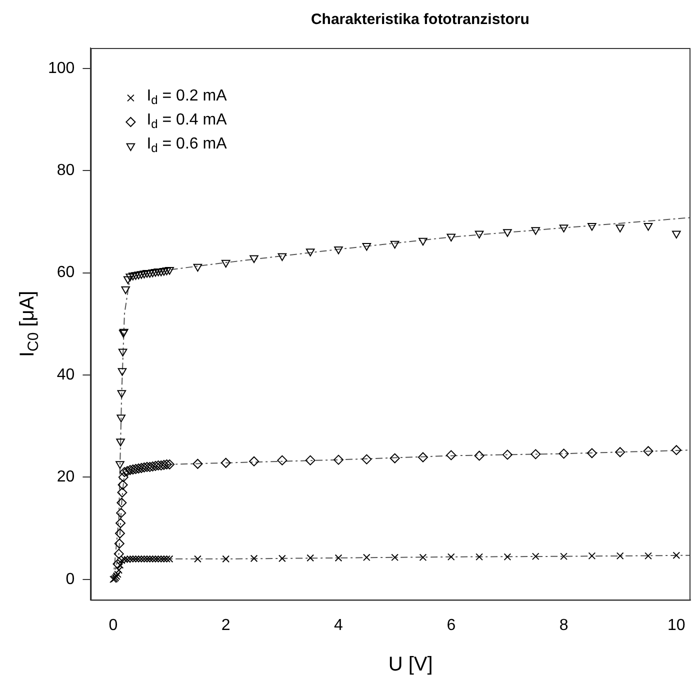 The image size is (696, 693). Describe the element at coordinates (113, 625) in the screenshot. I see `x-tick-label: 0` at that location.